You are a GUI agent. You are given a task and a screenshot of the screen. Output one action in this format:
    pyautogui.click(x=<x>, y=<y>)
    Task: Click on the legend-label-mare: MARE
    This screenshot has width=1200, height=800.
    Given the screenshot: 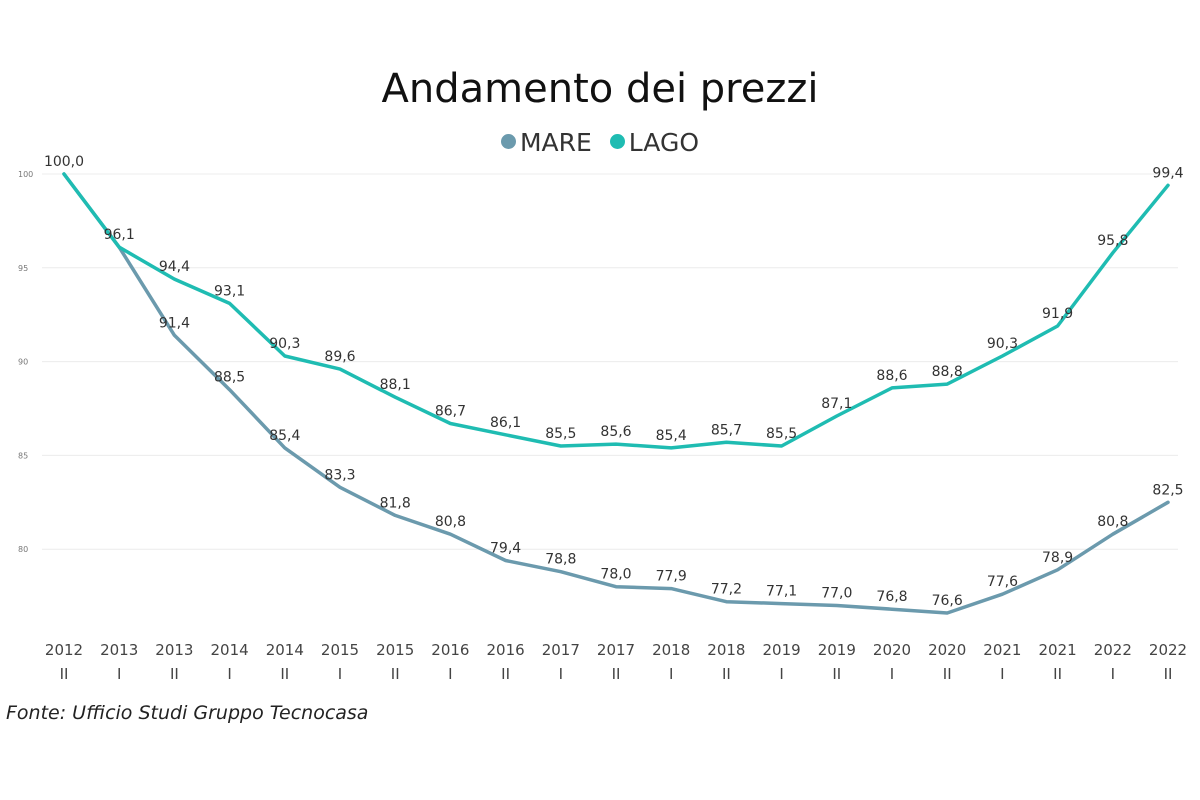 What is the action you would take?
    pyautogui.click(x=555, y=142)
    